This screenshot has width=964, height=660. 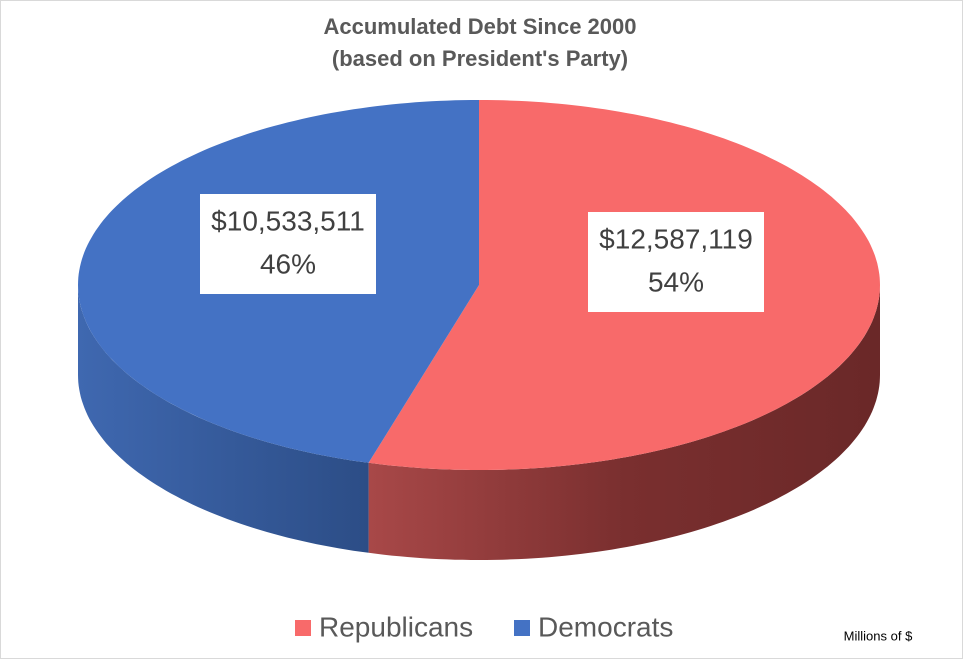 I want to click on slice-side, so click(x=223, y=419).